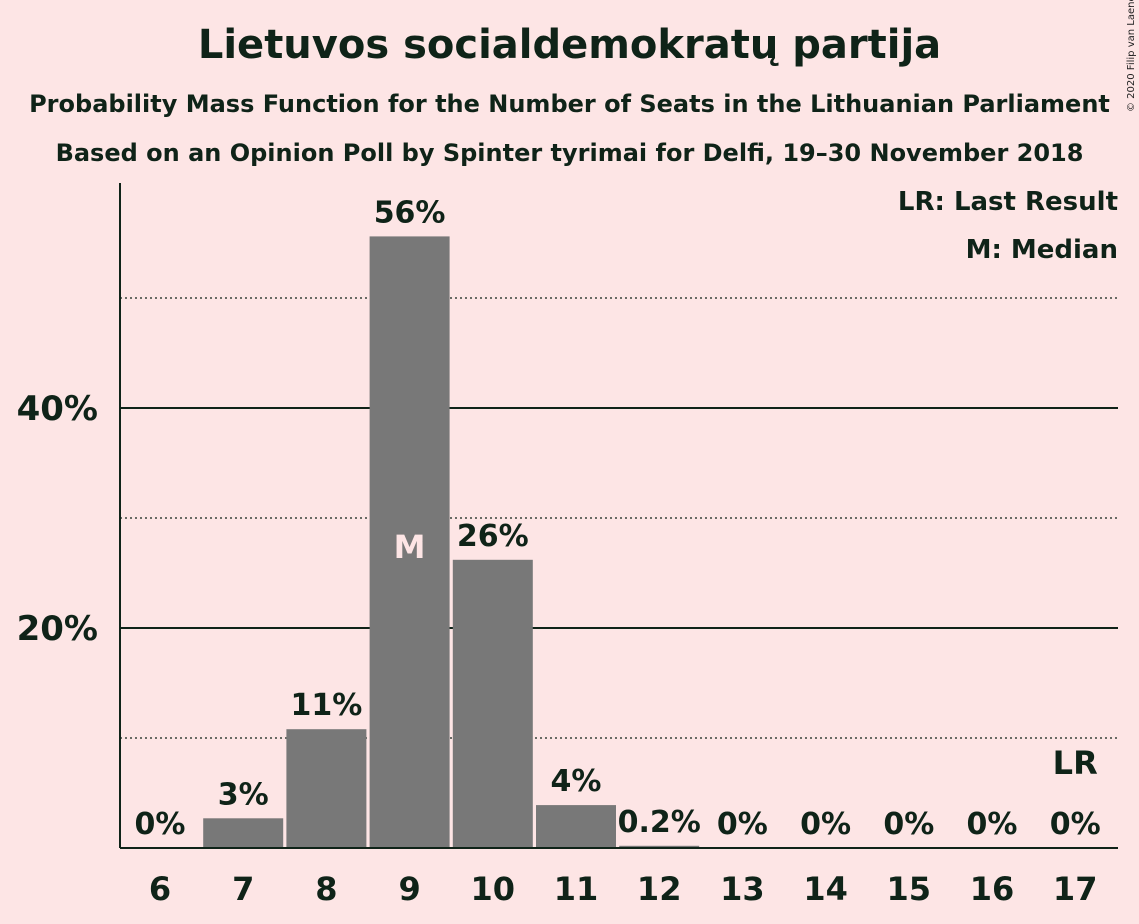 The image size is (1139, 924). What do you see at coordinates (659, 889) in the screenshot?
I see `x-tick-label: 12` at bounding box center [659, 889].